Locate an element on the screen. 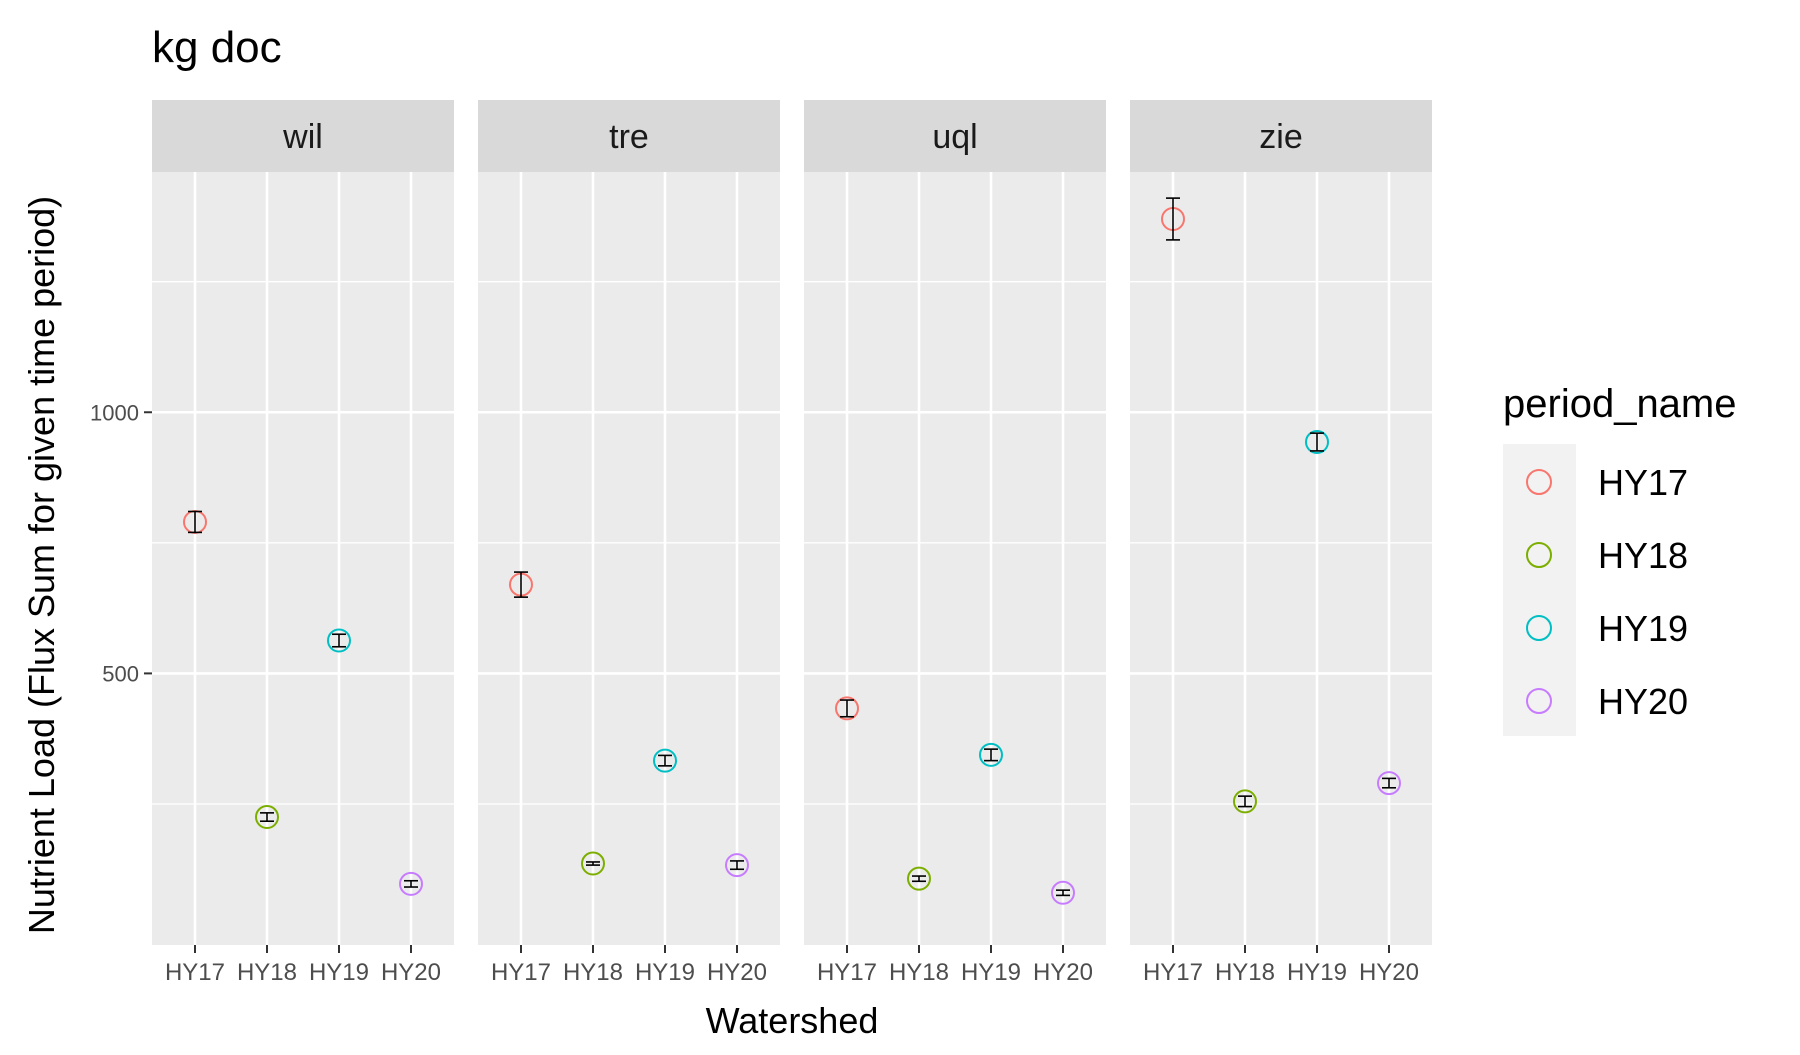  data-point-uql-HY18 is located at coordinates (919, 878).